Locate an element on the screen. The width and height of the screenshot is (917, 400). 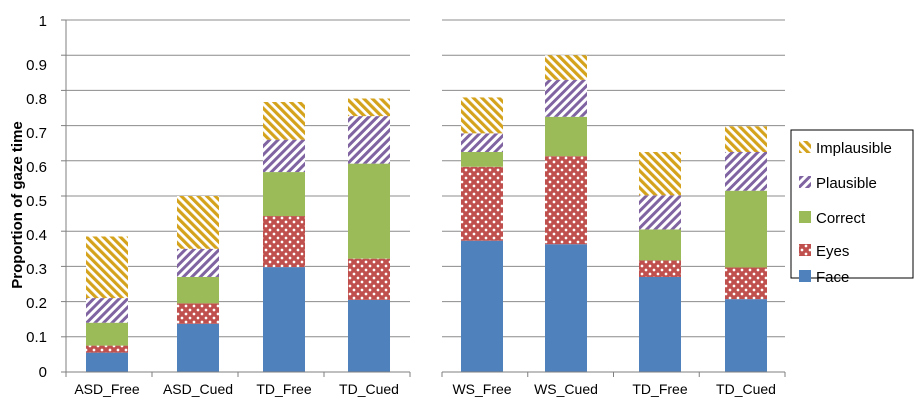
y-tick-label: 0.8 is located at coordinates (36, 99).